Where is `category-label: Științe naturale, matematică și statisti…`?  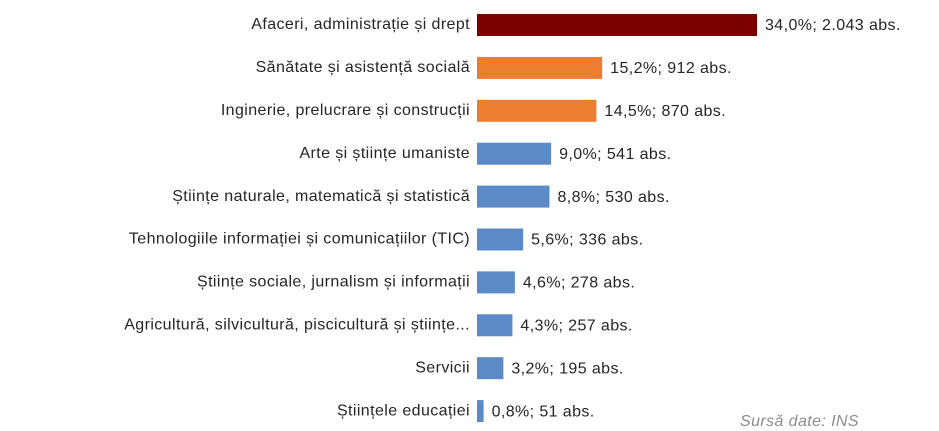
category-label: Științe naturale, matematică și statisti… is located at coordinates (321, 196).